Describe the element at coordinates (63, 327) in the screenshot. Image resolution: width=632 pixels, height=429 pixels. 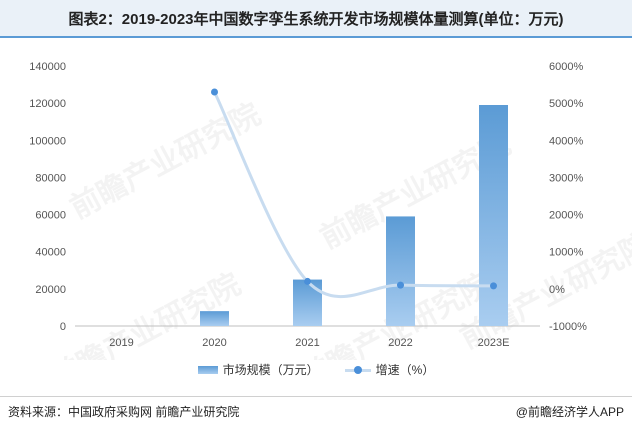
I see `left-axis-tick: 0` at that location.